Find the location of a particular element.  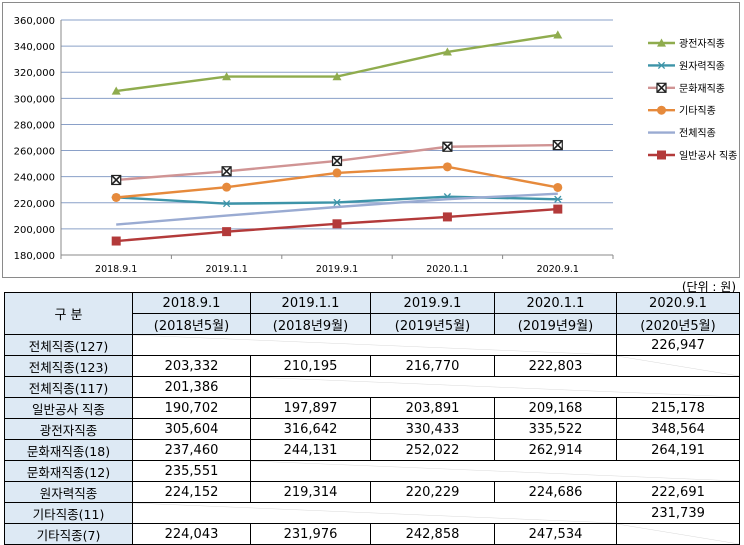

value-cell: 203,891 is located at coordinates (432, 408).